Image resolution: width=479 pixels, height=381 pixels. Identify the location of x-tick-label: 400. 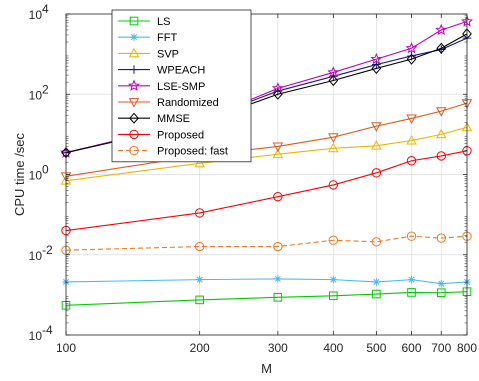
(333, 348).